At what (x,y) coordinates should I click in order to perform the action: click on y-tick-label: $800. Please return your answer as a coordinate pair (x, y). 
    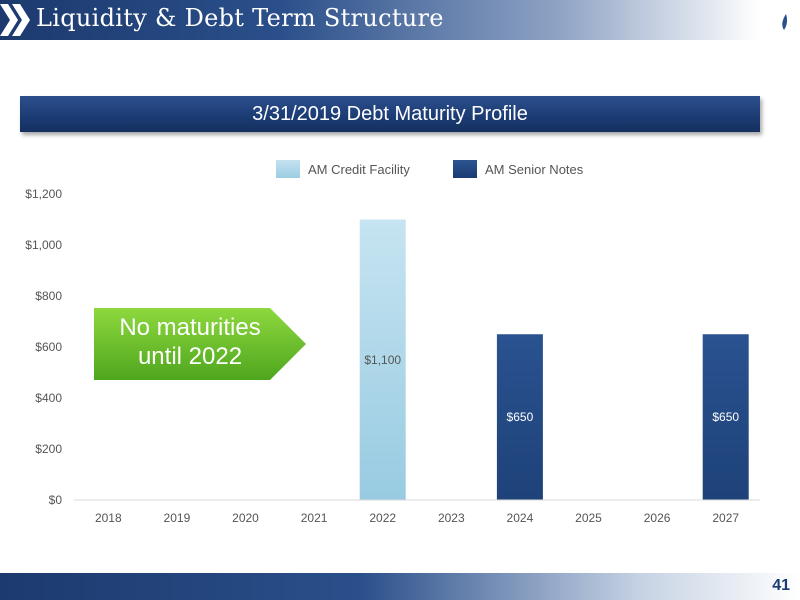
    Looking at the image, I should click on (48, 296).